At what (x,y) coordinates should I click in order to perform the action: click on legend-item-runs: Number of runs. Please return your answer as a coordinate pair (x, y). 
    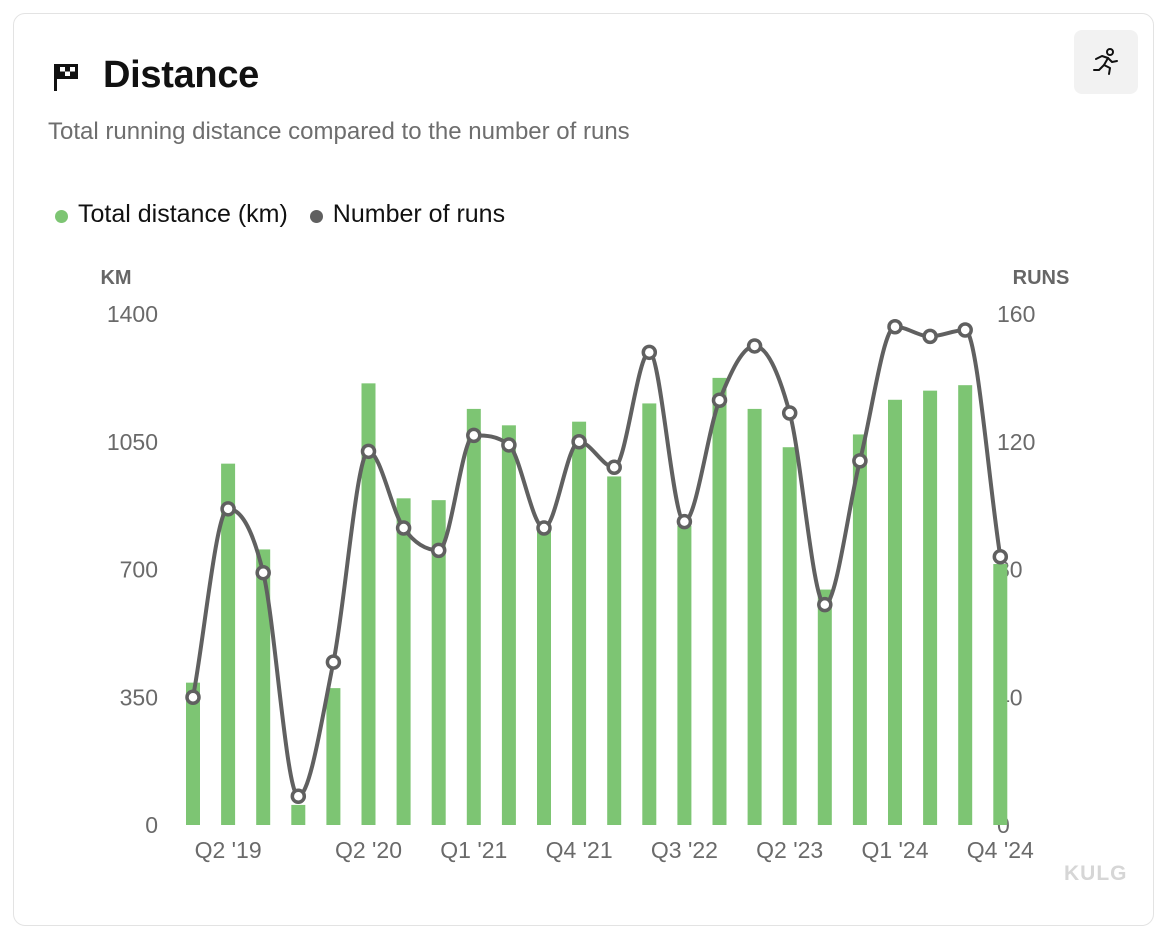
    Looking at the image, I should click on (407, 214).